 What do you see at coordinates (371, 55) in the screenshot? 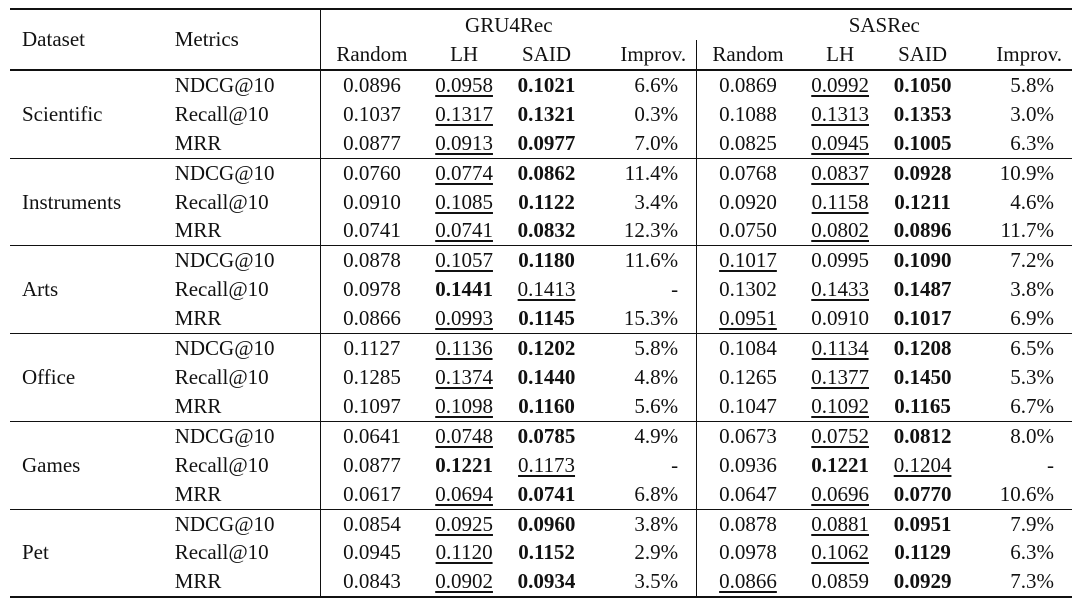
I see `col-header-random-a: Random` at bounding box center [371, 55].